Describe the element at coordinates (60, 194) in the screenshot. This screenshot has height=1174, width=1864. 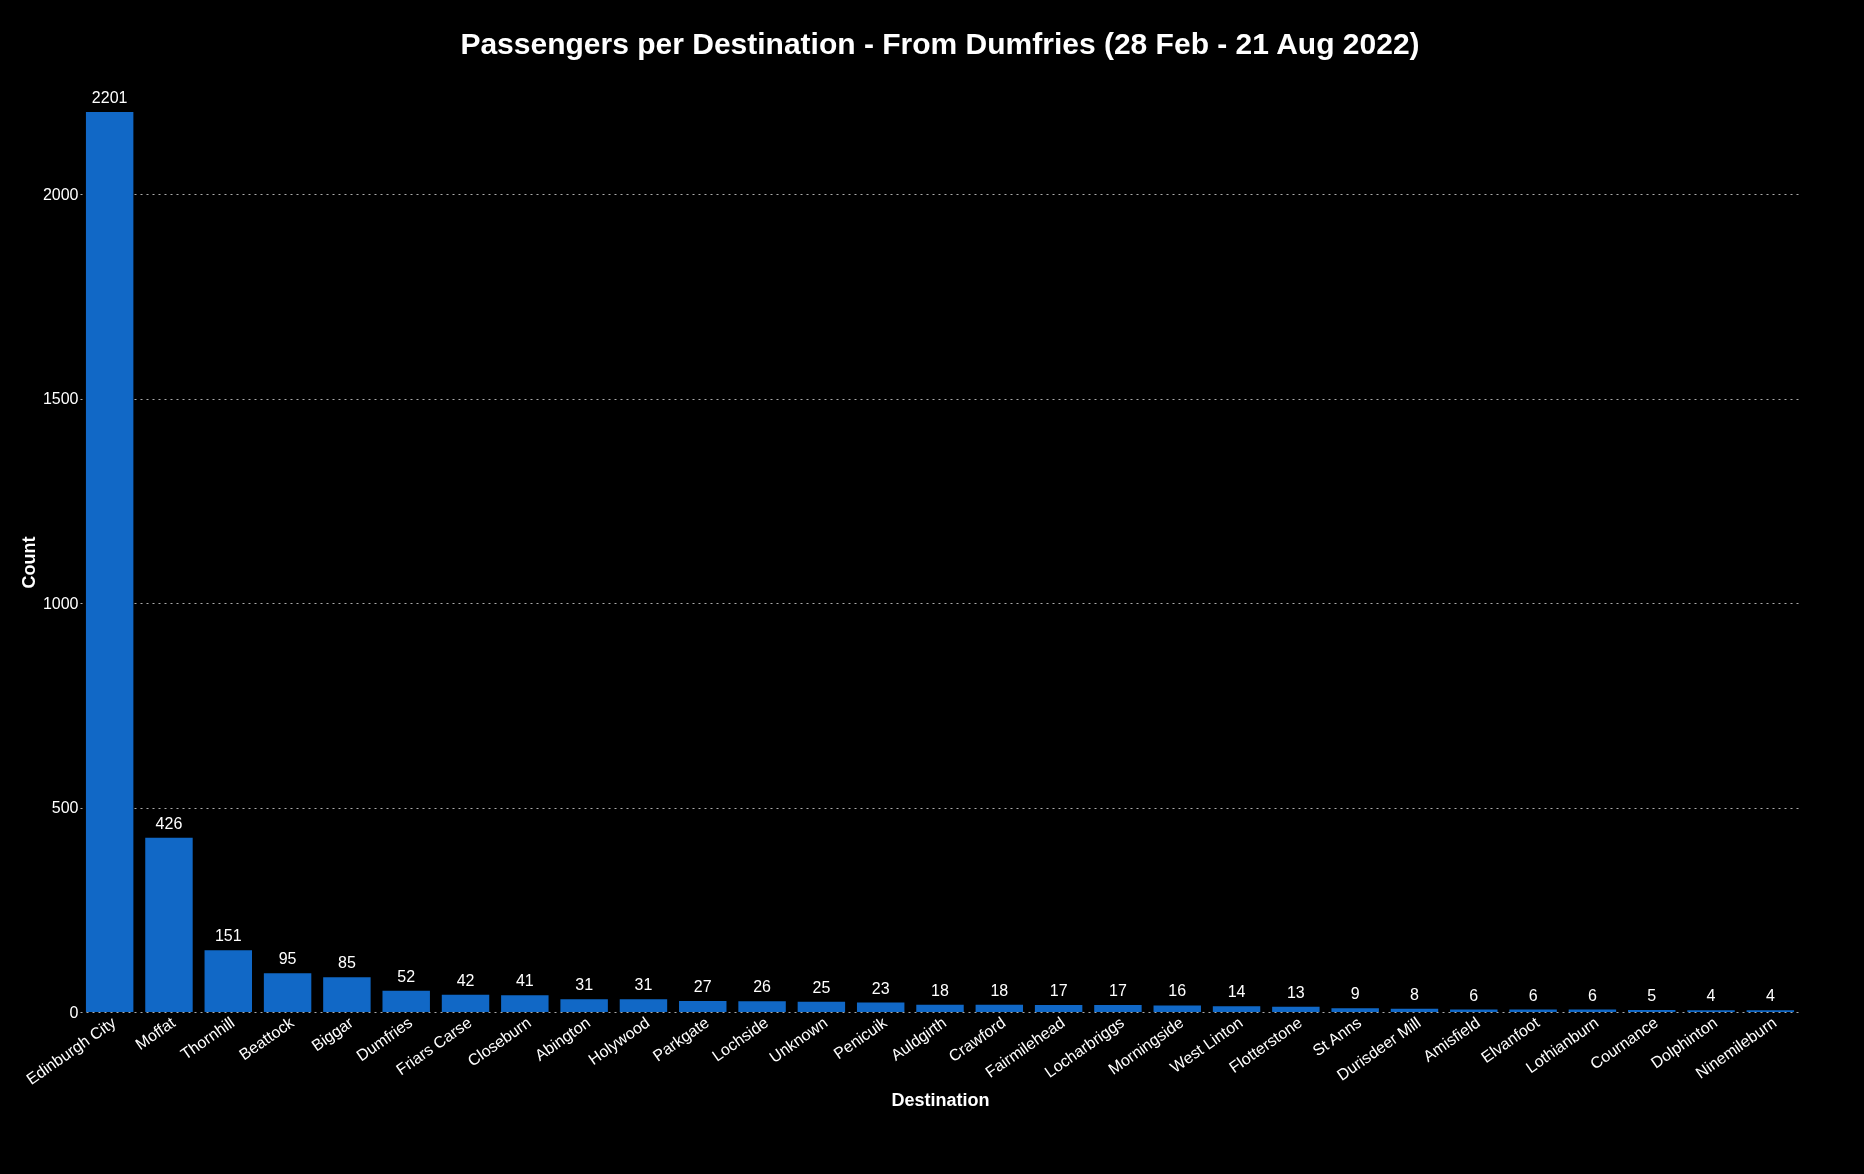
I see `y-tick-label: 2000` at that location.